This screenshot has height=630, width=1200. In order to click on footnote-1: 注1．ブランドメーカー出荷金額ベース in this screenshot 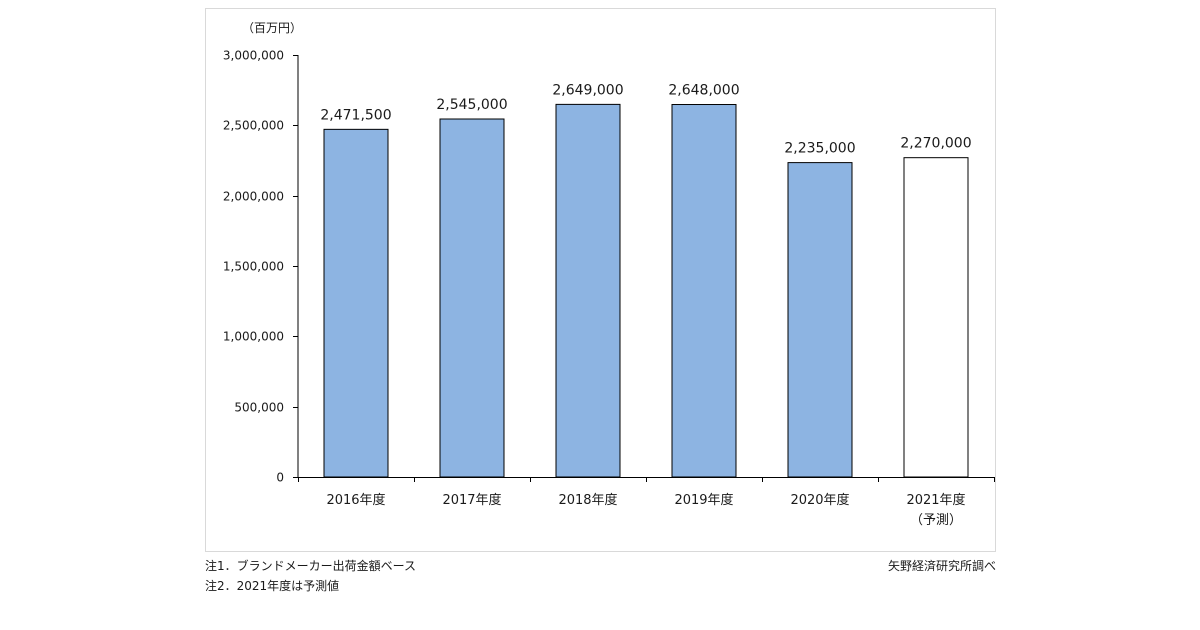, I will do `click(311, 566)`.